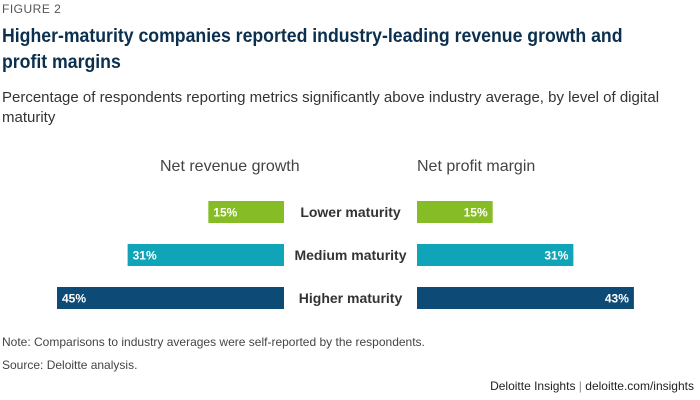 The image size is (700, 400). I want to click on revenue-bar-higher-maturity, so click(170, 298).